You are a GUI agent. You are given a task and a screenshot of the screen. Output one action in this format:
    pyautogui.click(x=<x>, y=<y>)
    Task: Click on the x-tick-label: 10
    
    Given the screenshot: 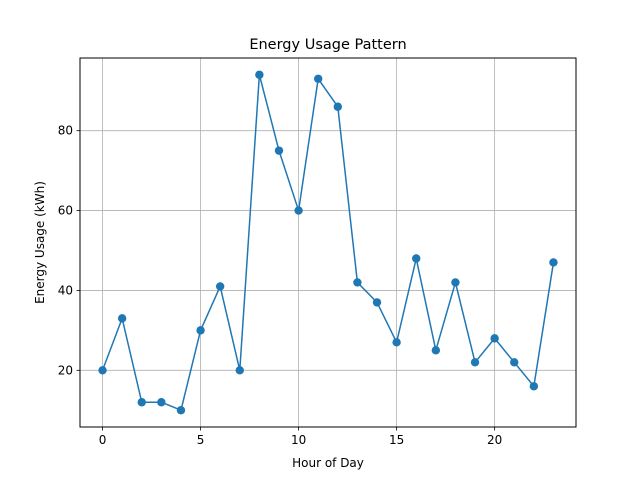 What is the action you would take?
    pyautogui.click(x=298, y=440)
    